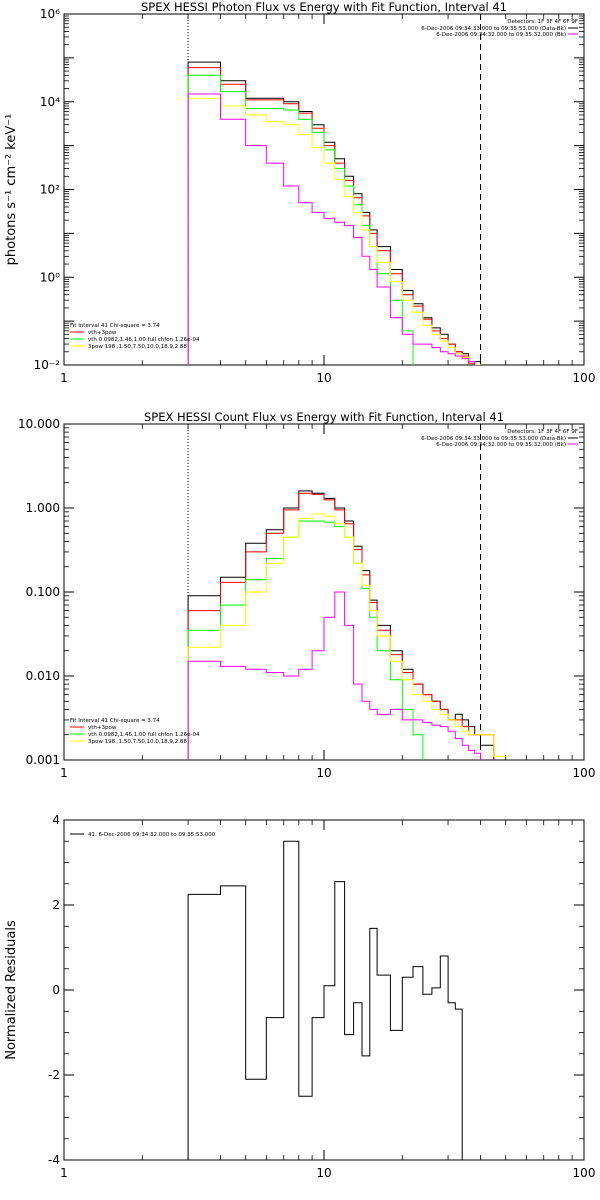 The width and height of the screenshot is (600, 1200). Describe the element at coordinates (50, 277) in the screenshot. I see `y-tick-label: 10⁰` at that location.